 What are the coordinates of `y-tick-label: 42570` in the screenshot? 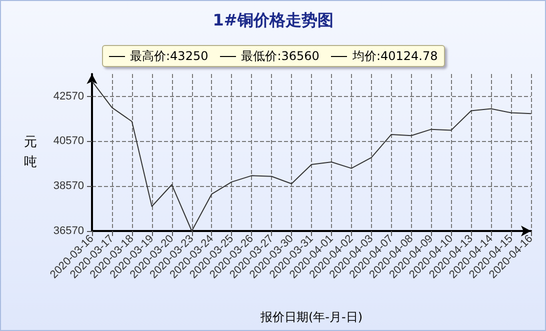 It's located at (68, 96).